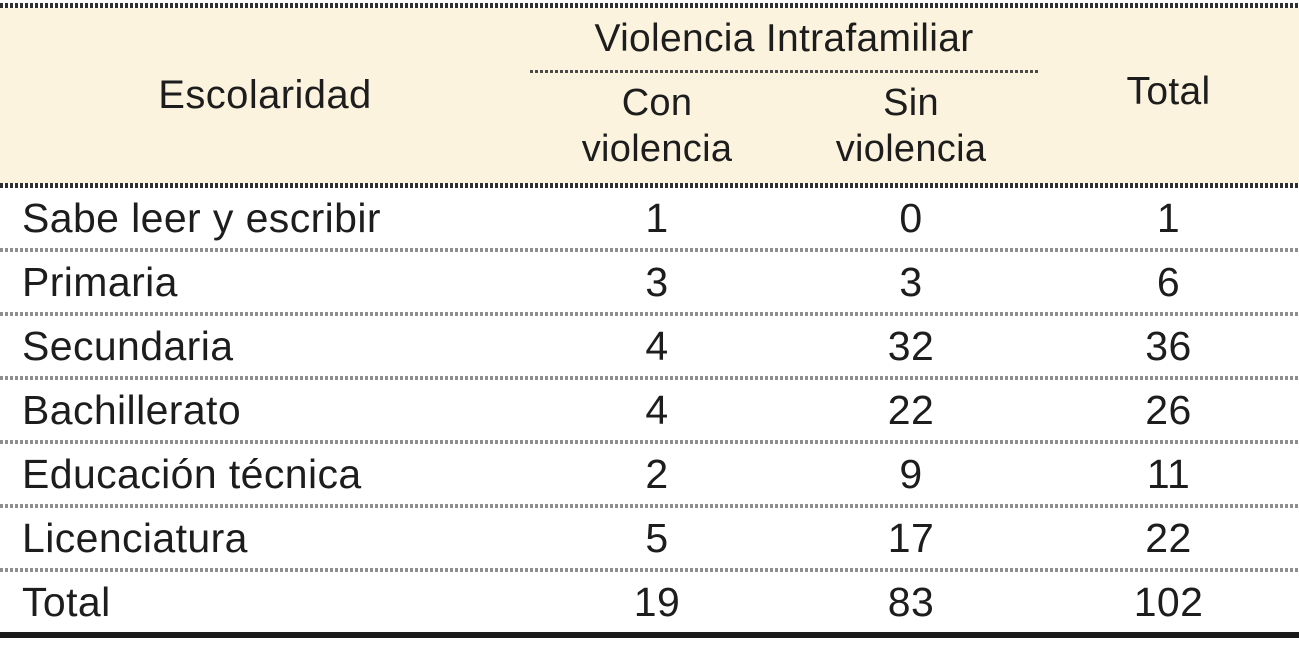 Image resolution: width=1299 pixels, height=653 pixels. I want to click on table-row-sabe-leer-y-escribir: Sabe leer y escribir 1 0 1, so click(649, 218).